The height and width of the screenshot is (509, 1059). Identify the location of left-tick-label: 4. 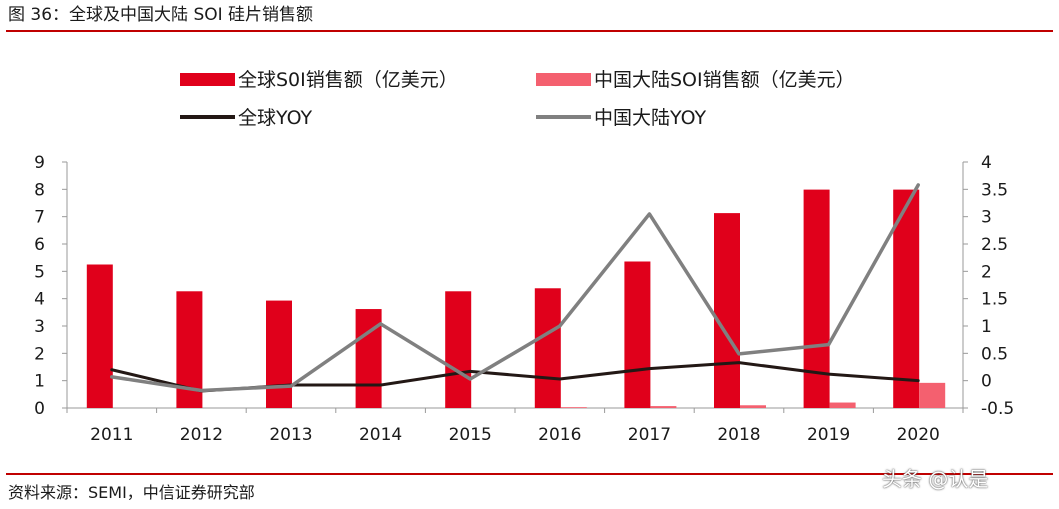
(39, 300).